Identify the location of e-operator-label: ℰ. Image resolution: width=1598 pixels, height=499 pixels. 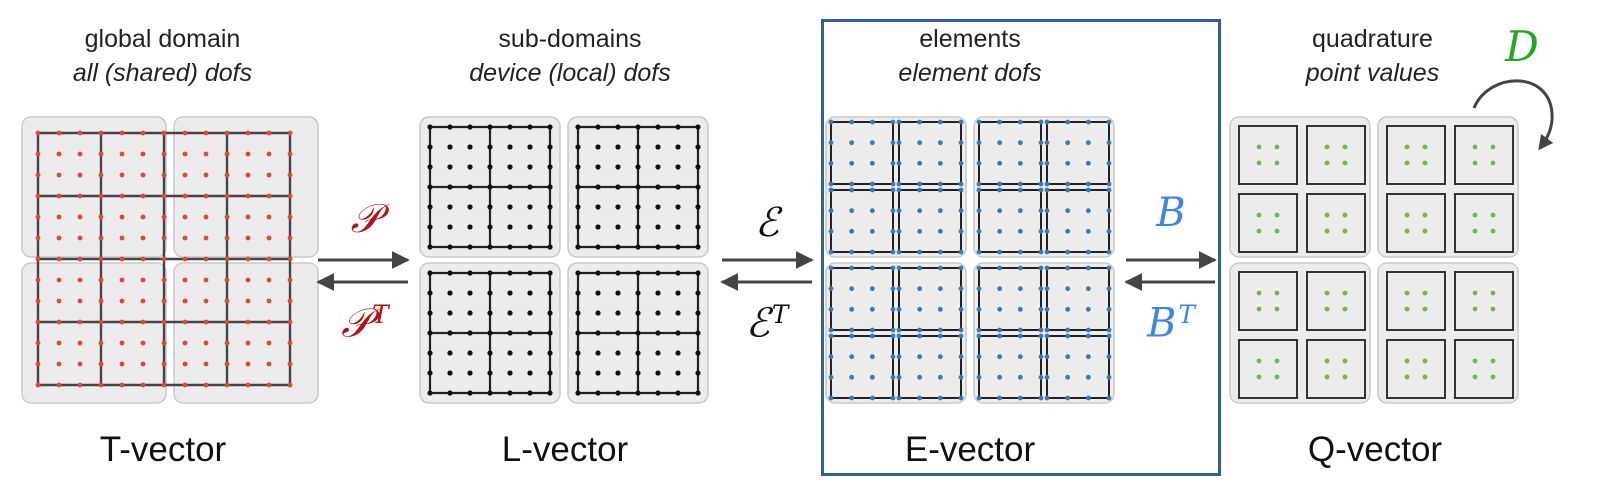
(767, 223).